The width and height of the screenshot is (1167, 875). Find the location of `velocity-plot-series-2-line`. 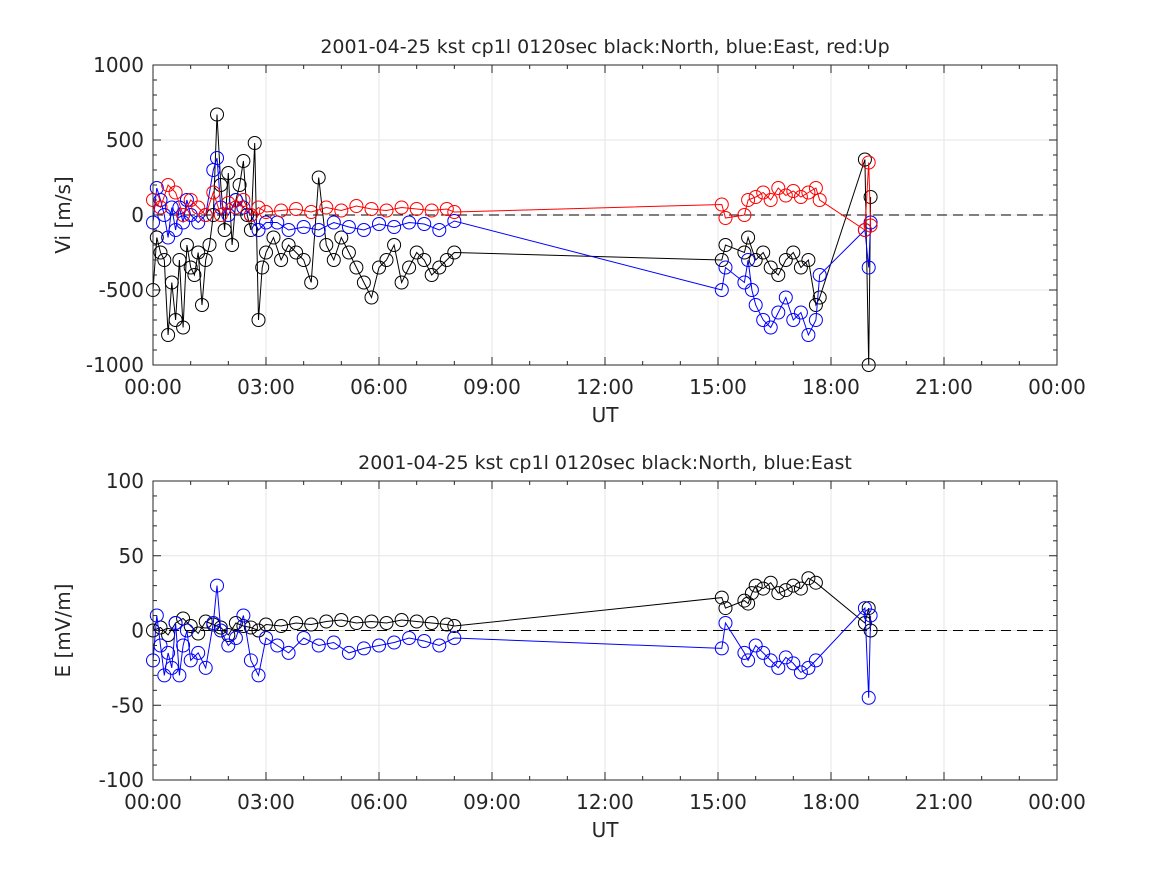

velocity-plot-series-2-line is located at coordinates (512, 196).